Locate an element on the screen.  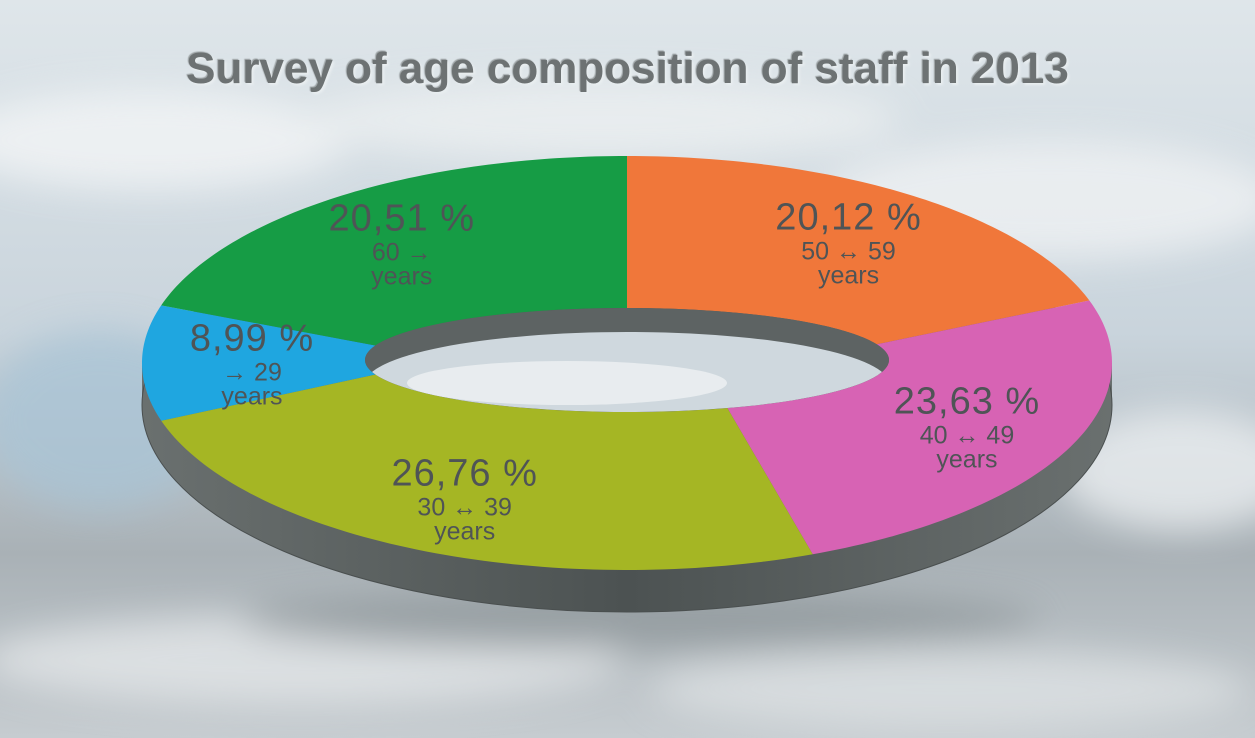
slice-label: 26,76 % 30 ↔ 39 years is located at coordinates (464, 499).